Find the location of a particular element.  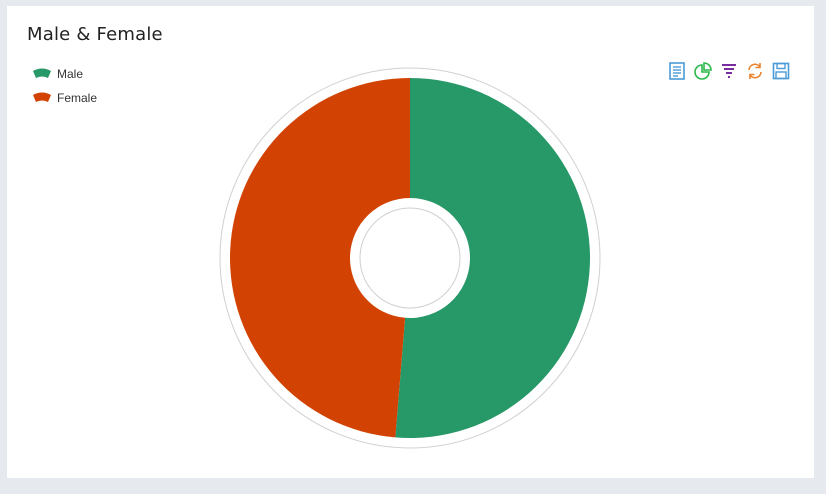

legend: Male Female is located at coordinates (64, 86).